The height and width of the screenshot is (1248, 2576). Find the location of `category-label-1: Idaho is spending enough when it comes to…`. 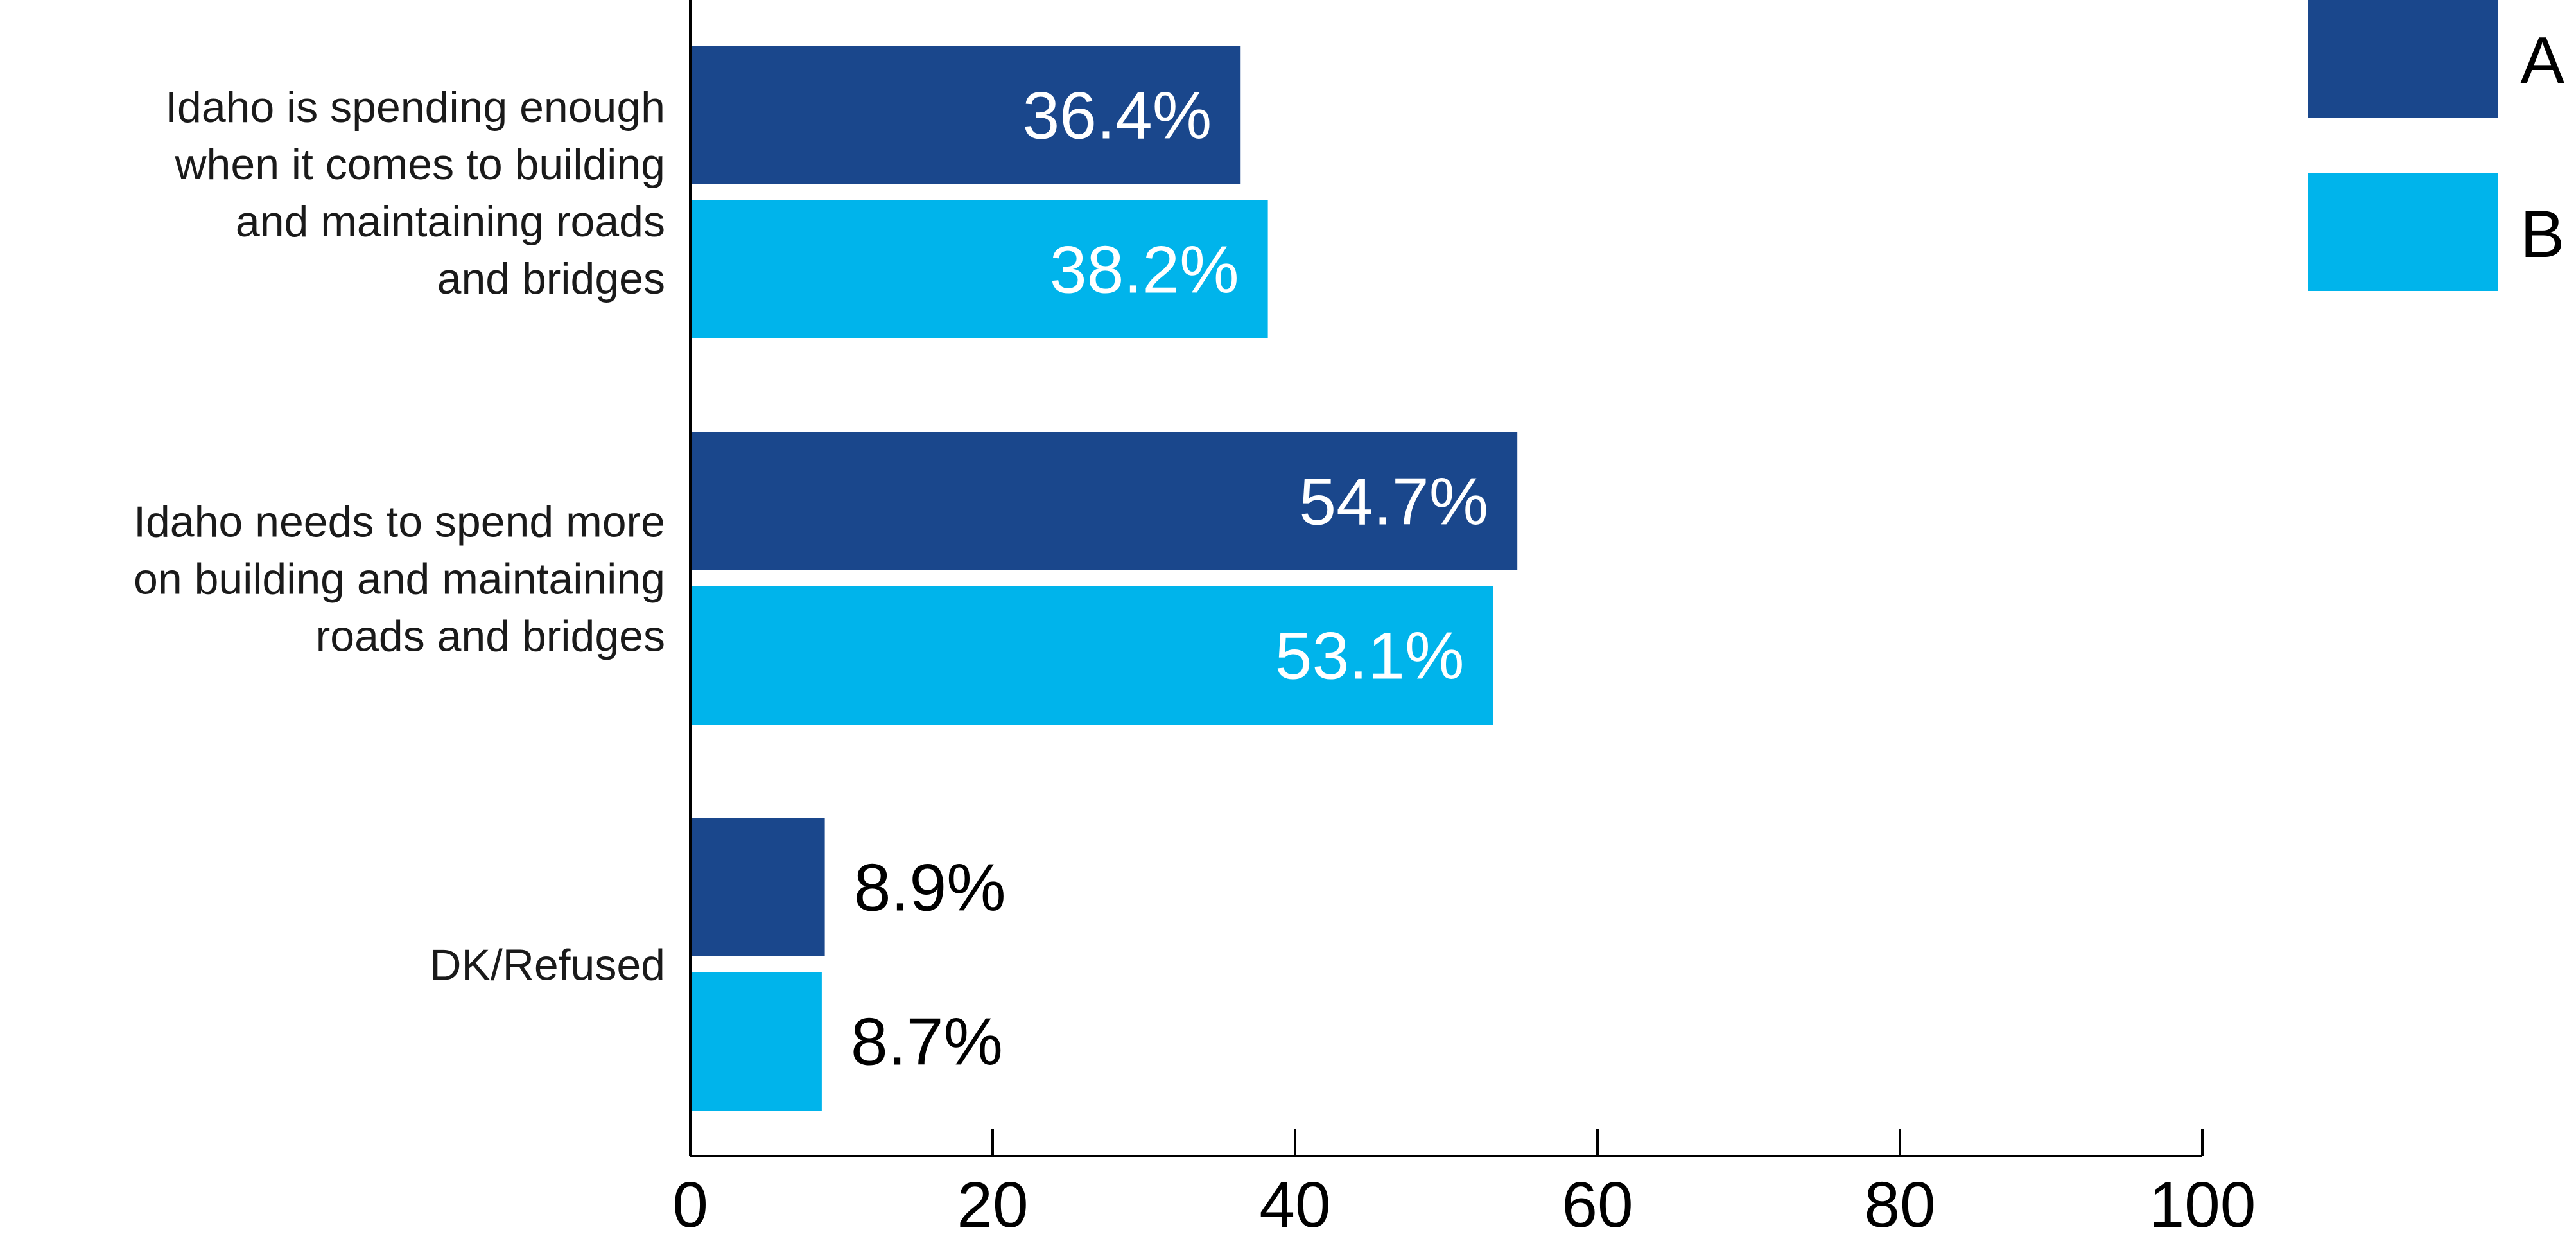

category-label-1: Idaho is spending enough when it comes to… is located at coordinates (415, 193).